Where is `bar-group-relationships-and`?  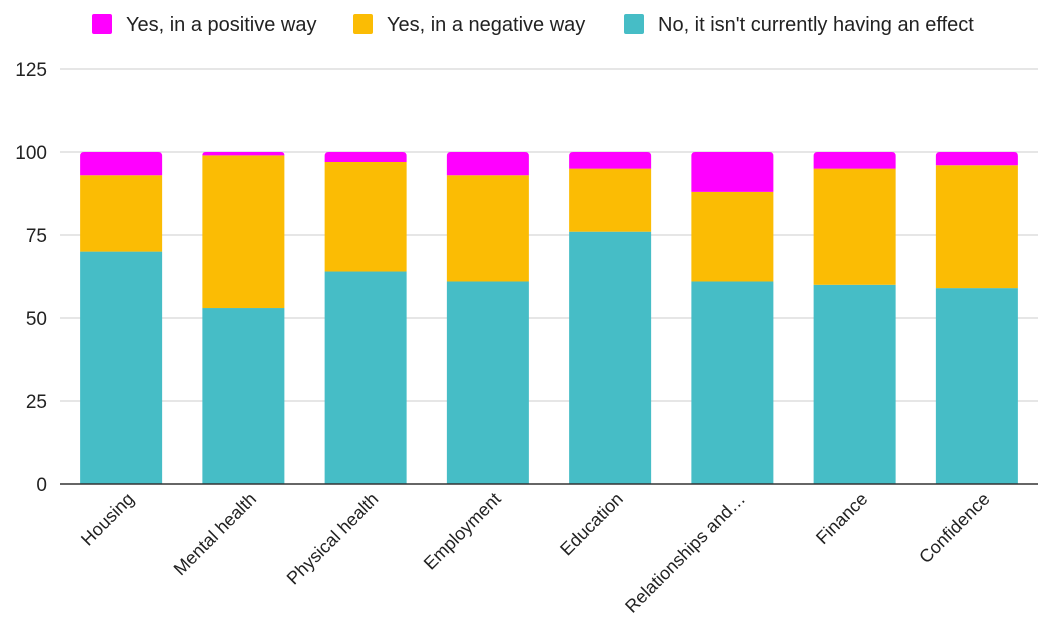 bar-group-relationships-and is located at coordinates (732, 318).